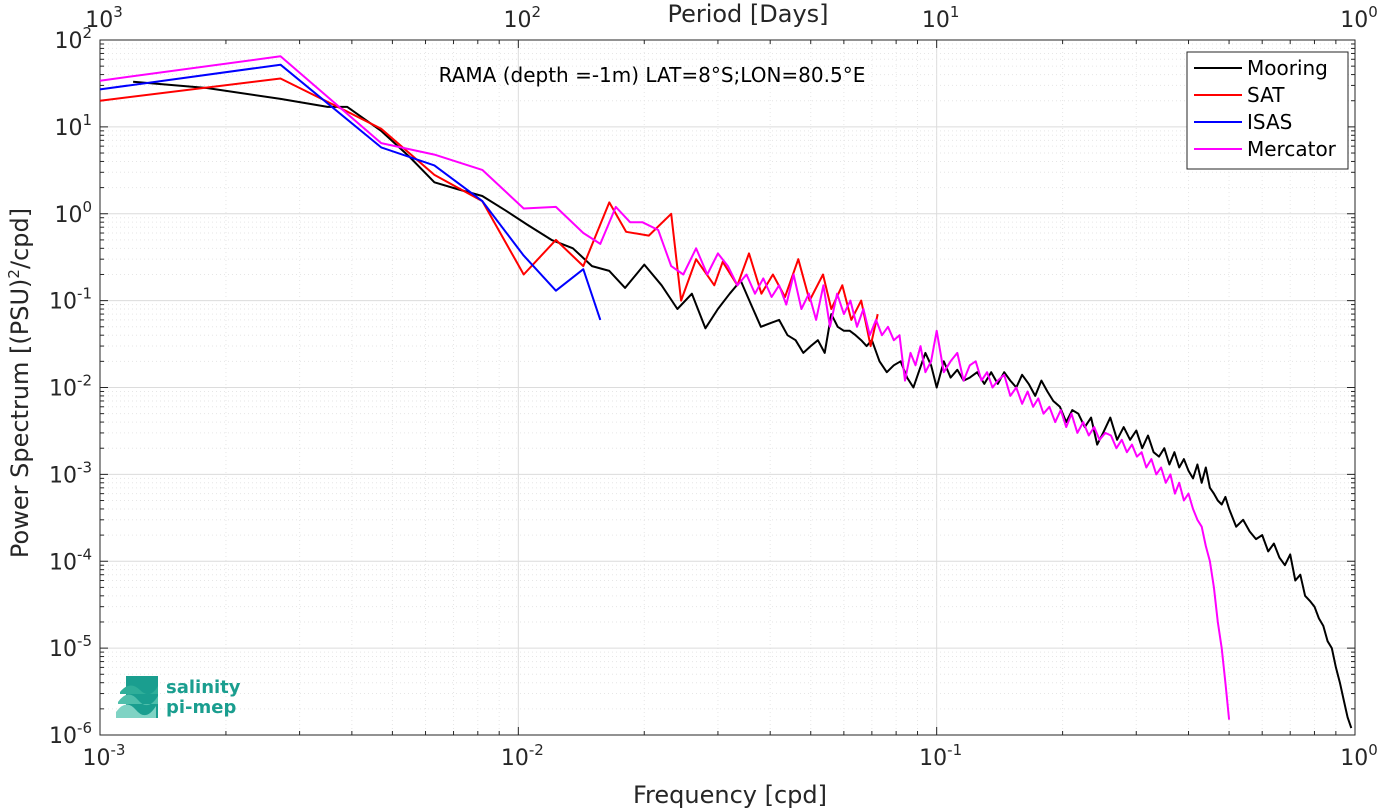  Describe the element at coordinates (118, 12) in the screenshot. I see `top-tick-label-exp: 3` at that location.